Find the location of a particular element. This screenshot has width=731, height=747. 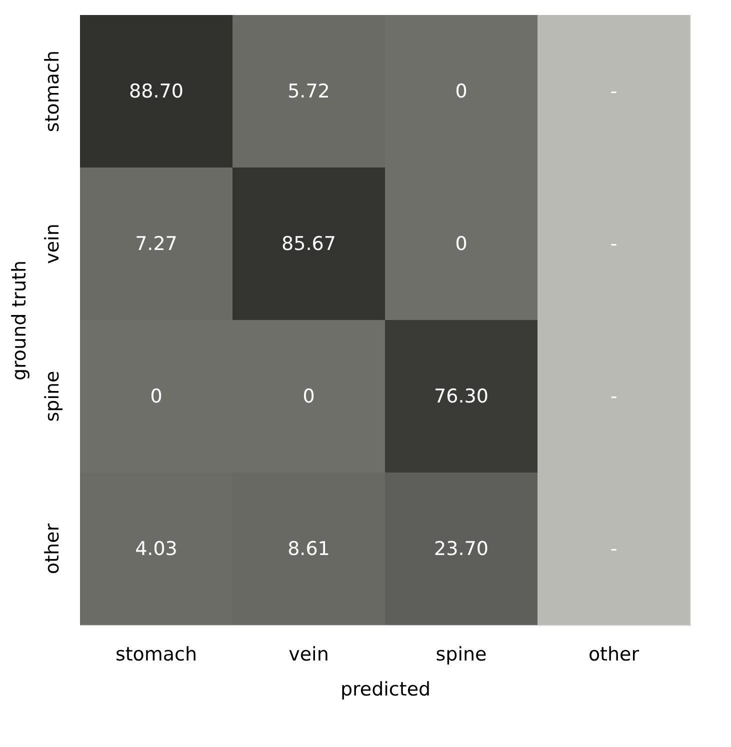

x-tick-label: stomach is located at coordinates (156, 655).